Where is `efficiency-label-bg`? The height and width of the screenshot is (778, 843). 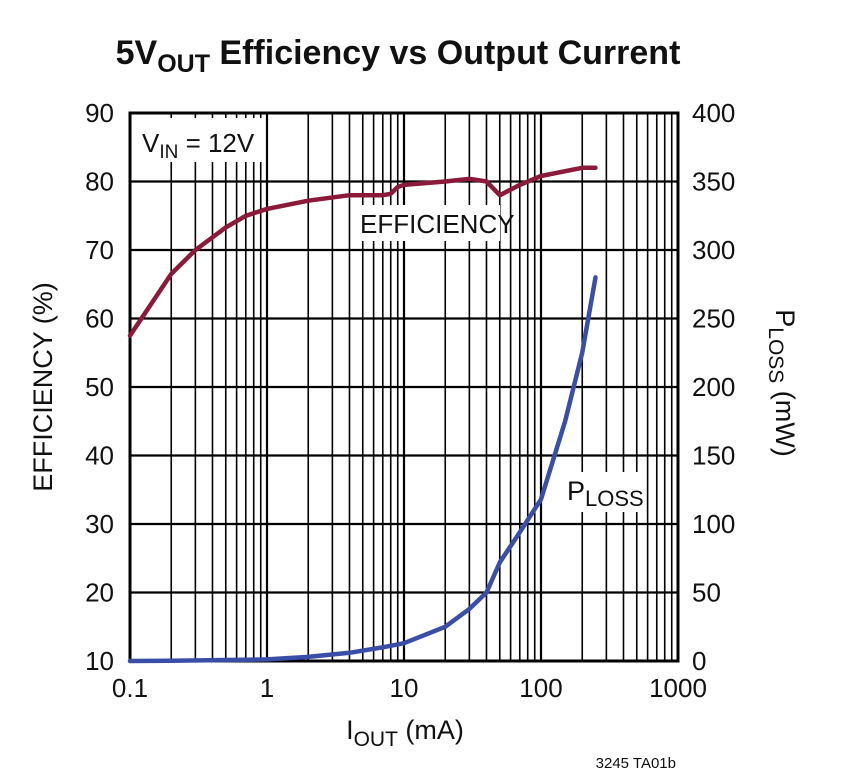
efficiency-label-bg is located at coordinates (427, 223).